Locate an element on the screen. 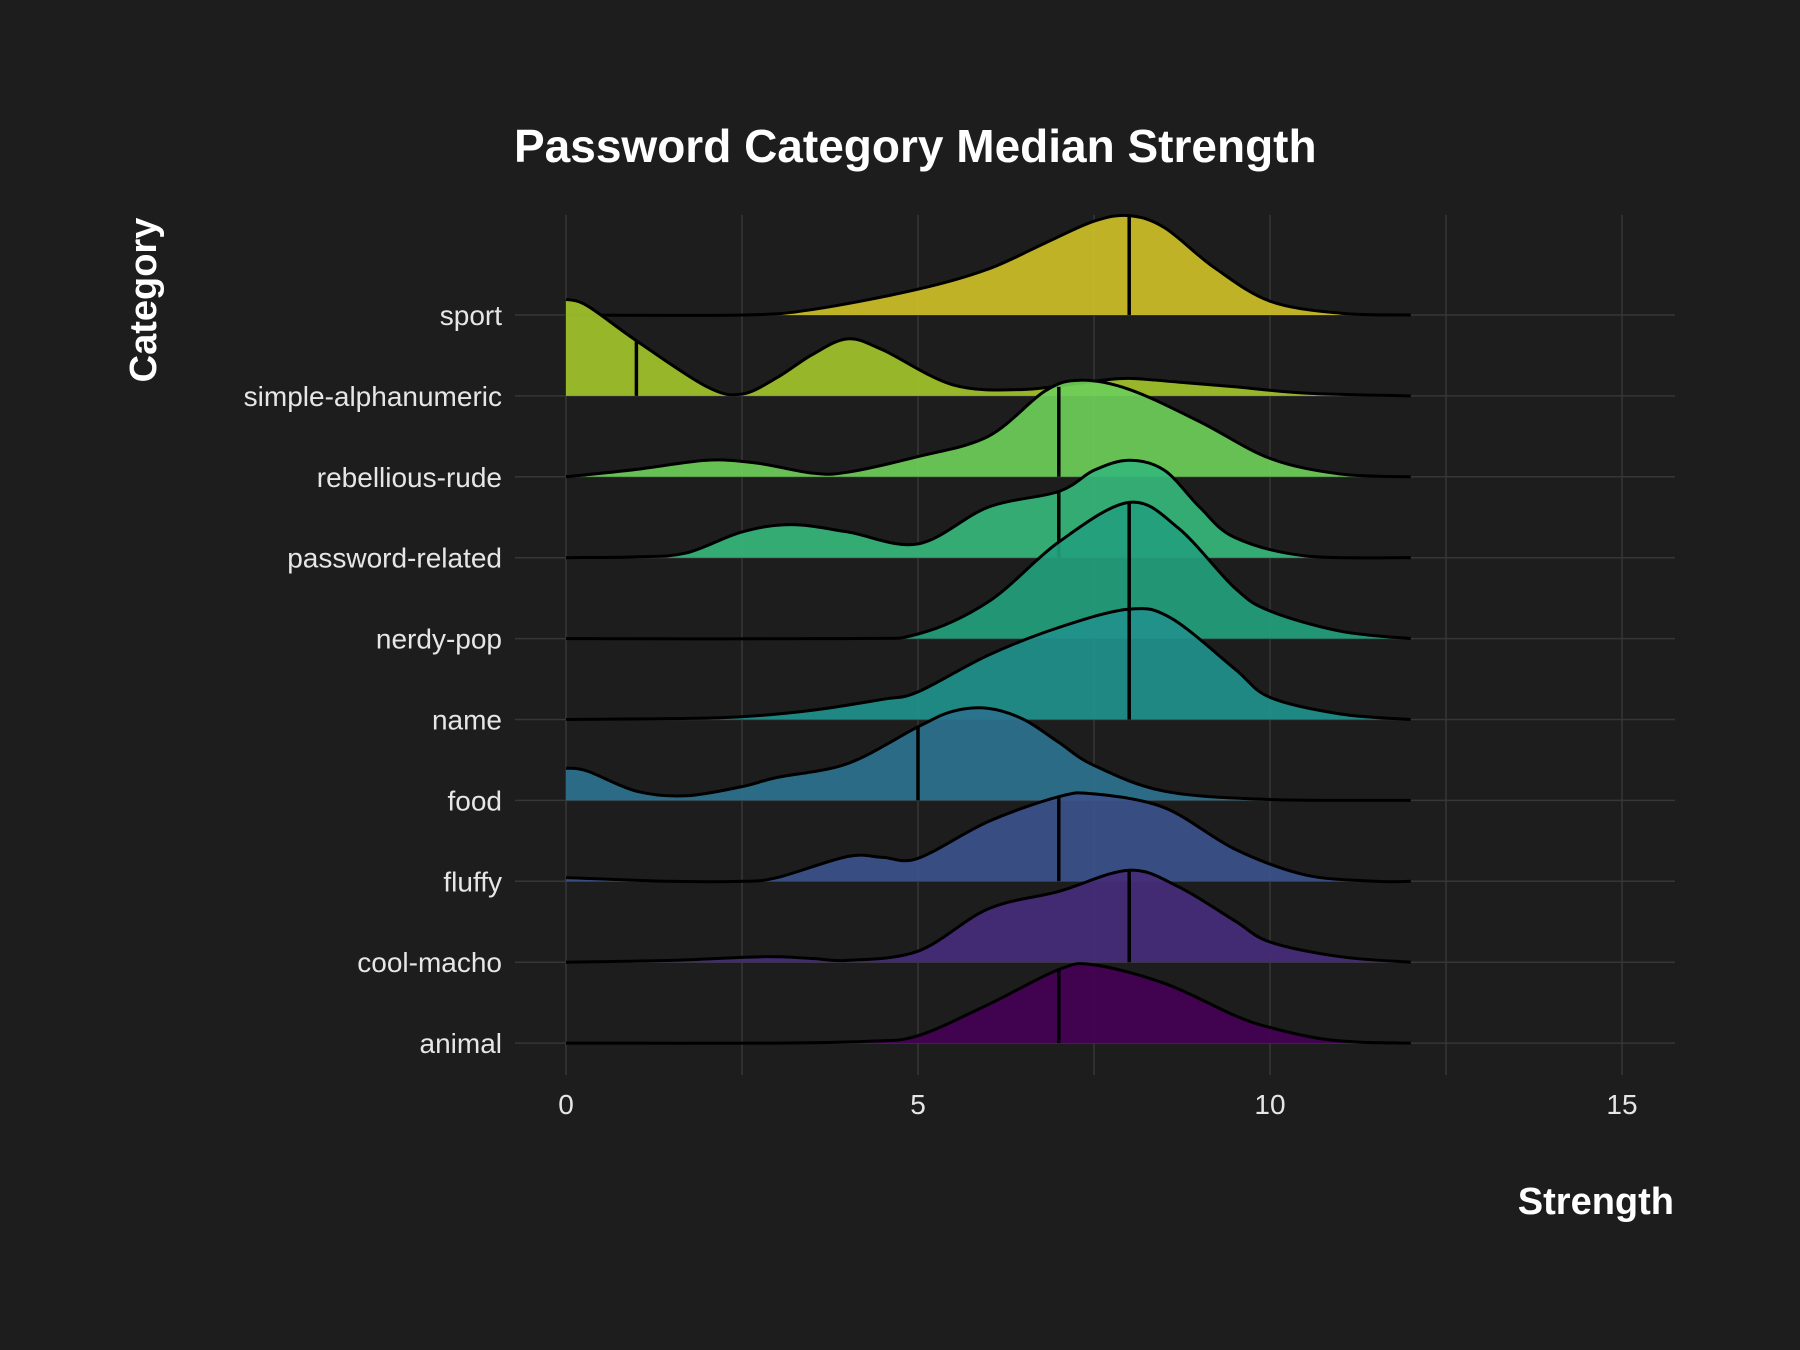 This screenshot has width=1800, height=1350. ridge-sport is located at coordinates (988, 265).